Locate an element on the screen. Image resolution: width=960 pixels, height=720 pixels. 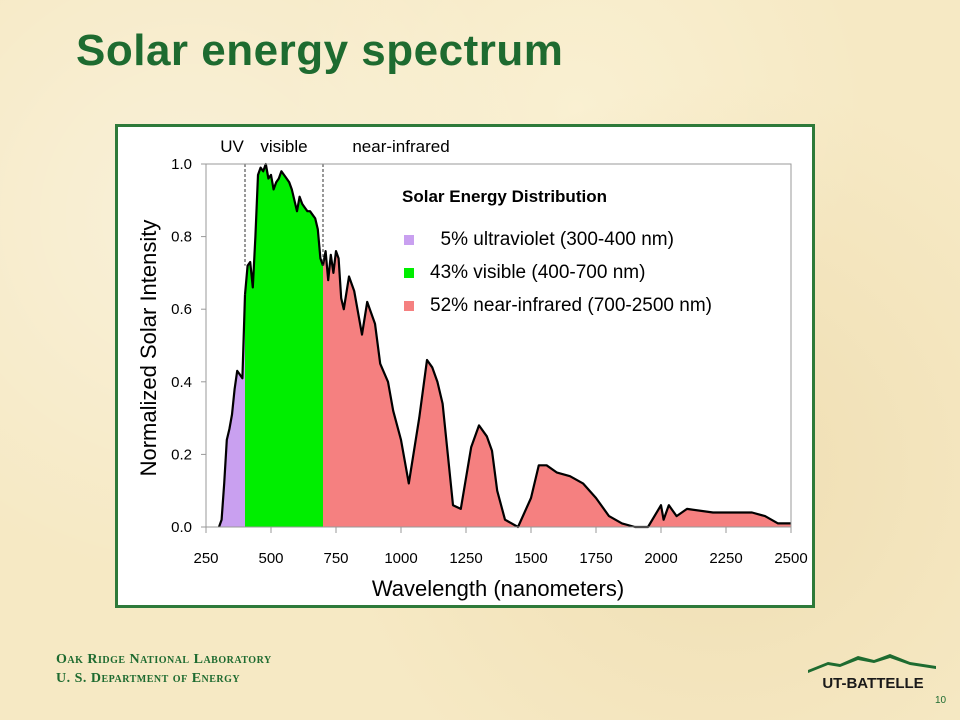
y-tick-label: 0.2 is located at coordinates (181, 454).